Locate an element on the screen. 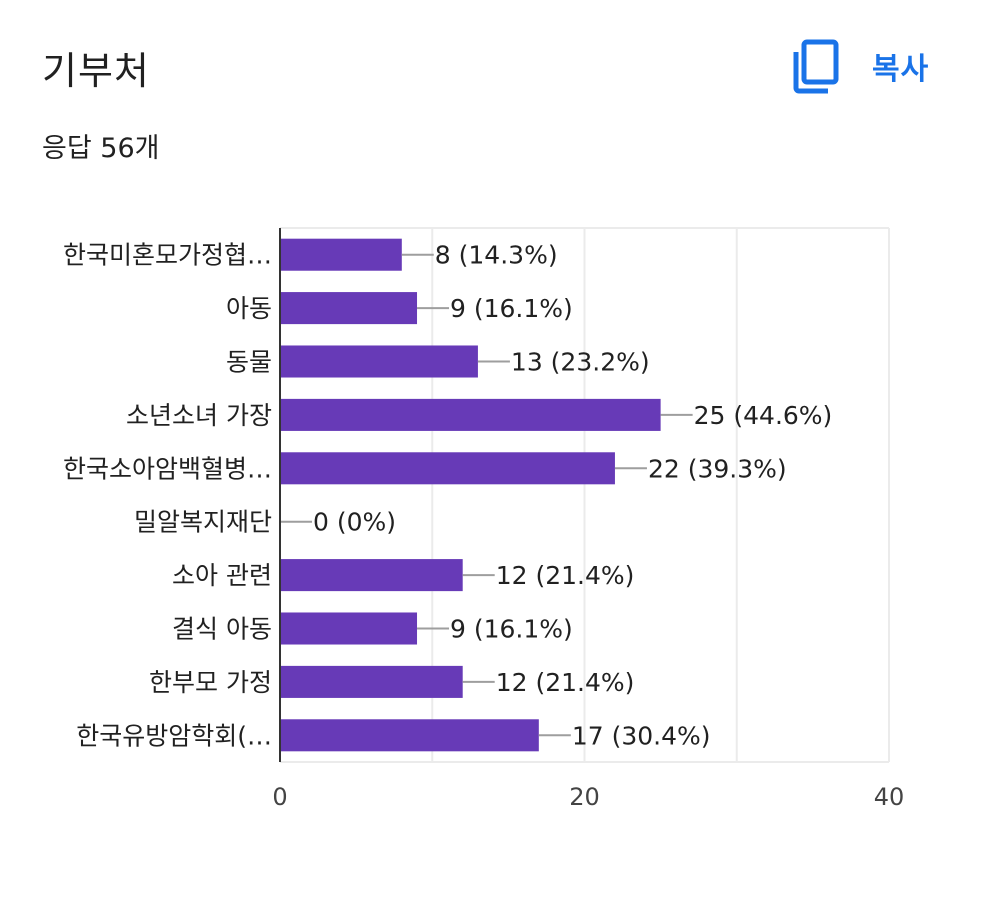 The height and width of the screenshot is (899, 1006). data-label: 8 (14.3%) is located at coordinates (496, 255).